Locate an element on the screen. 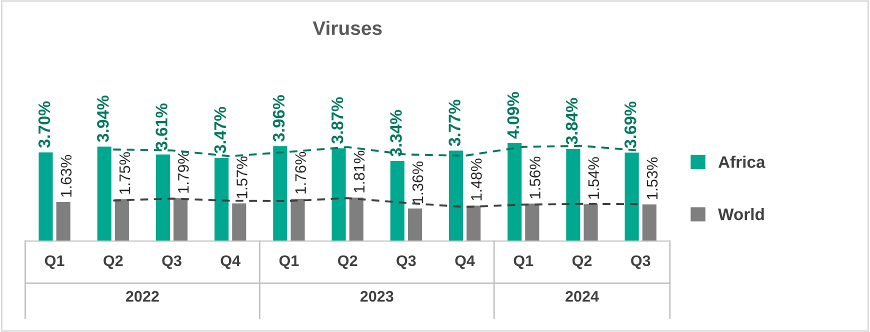  data-label: 1.57% is located at coordinates (242, 177).